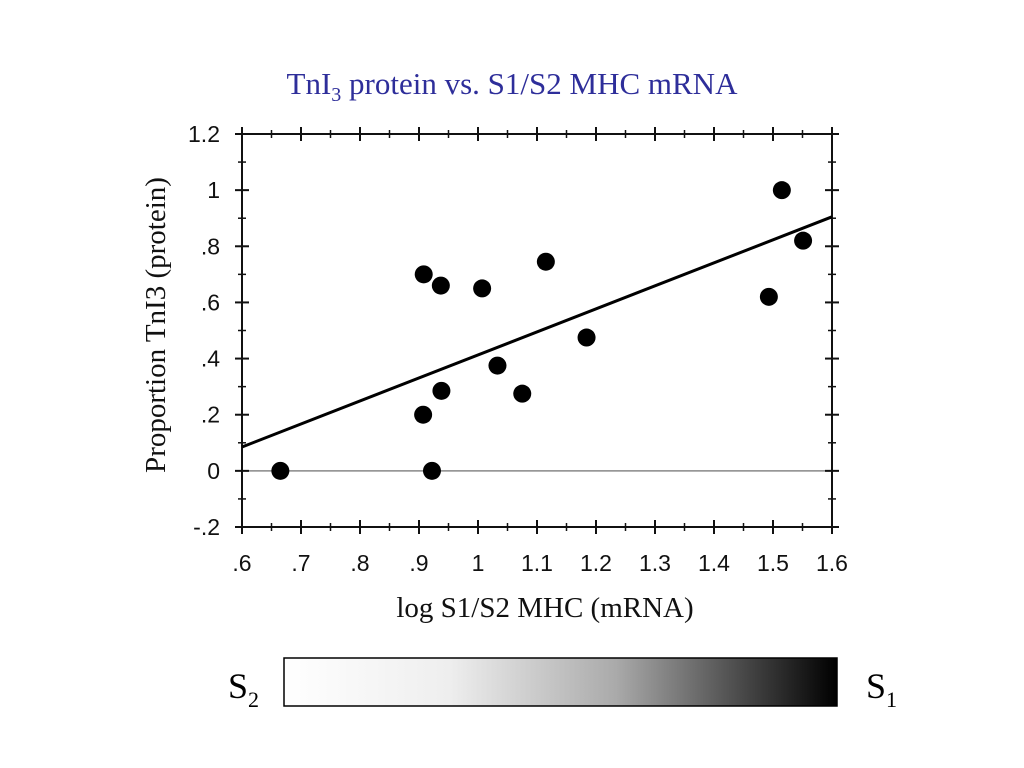 The image size is (1024, 768). What do you see at coordinates (210, 302) in the screenshot?
I see `y-tick-label: .6` at bounding box center [210, 302].